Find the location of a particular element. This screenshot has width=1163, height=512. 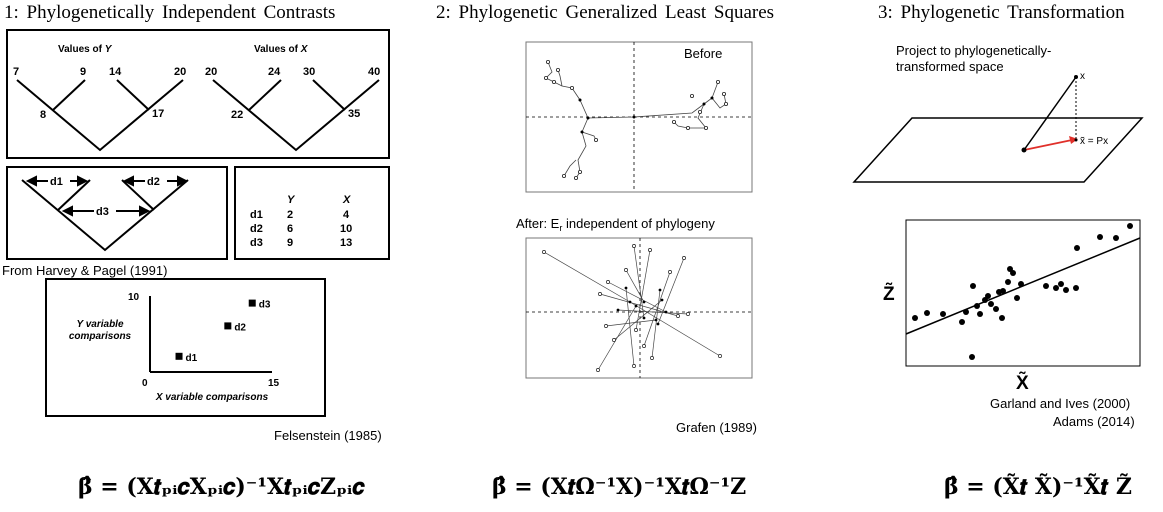

transformed-scatter-frame is located at coordinates (1023, 293).